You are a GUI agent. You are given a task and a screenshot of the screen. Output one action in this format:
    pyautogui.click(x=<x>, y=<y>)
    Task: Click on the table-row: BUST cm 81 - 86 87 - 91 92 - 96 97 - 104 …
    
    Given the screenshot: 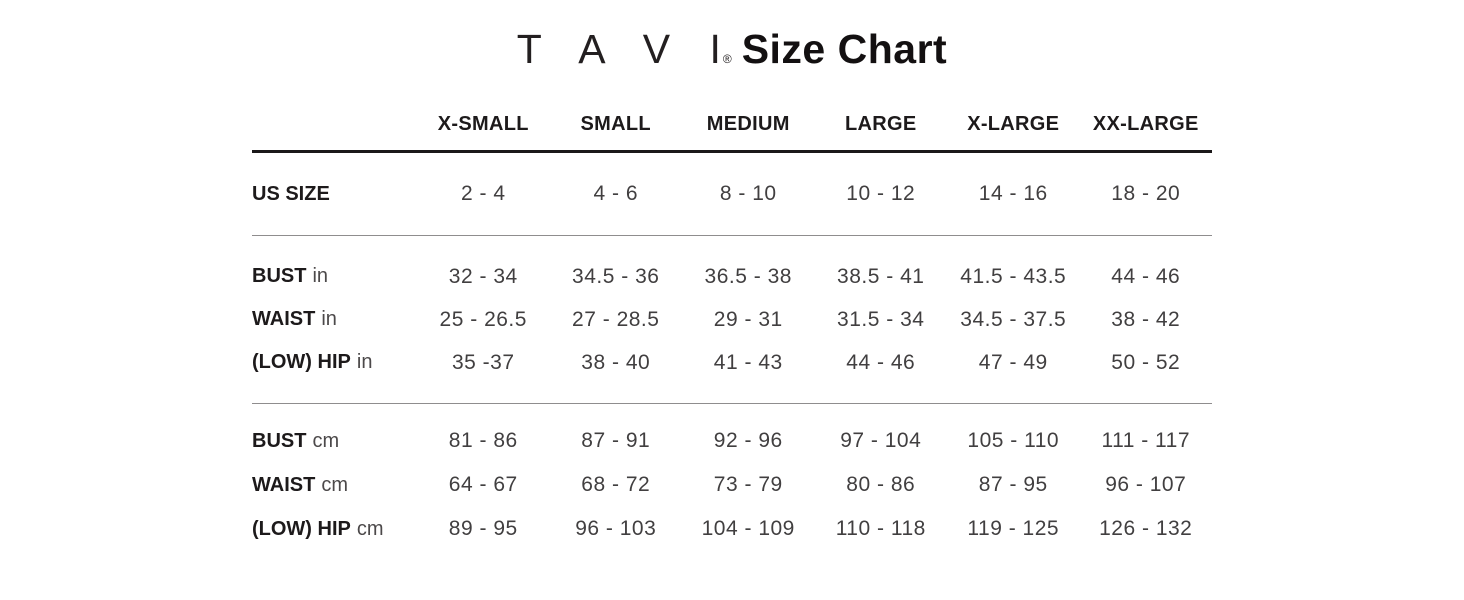 What is the action you would take?
    pyautogui.click(x=732, y=441)
    